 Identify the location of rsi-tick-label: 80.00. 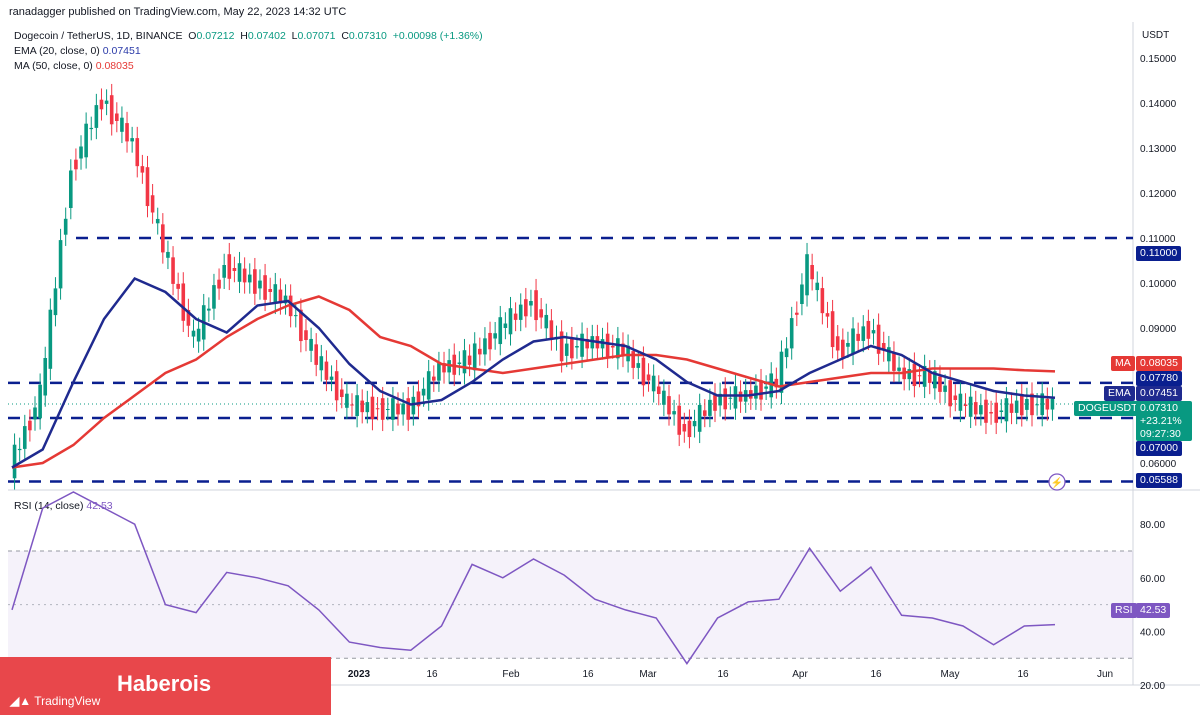
(1152, 525).